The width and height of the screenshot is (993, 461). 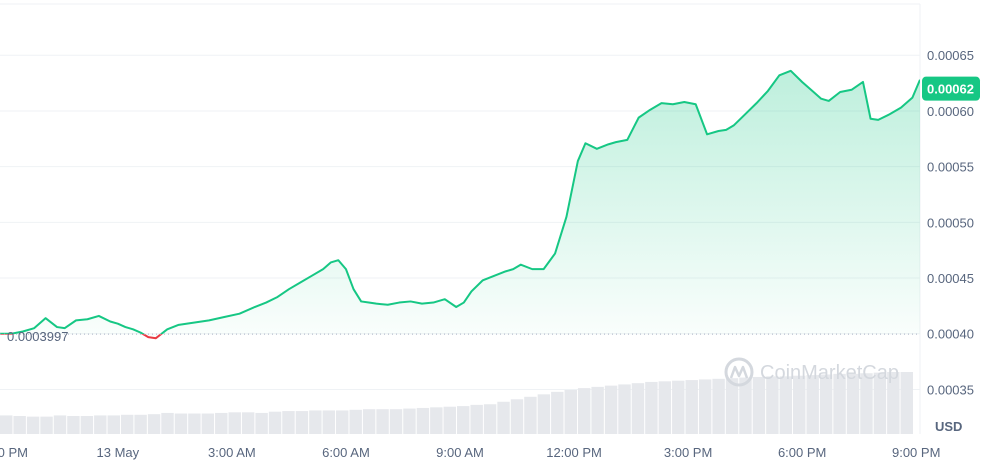 What do you see at coordinates (802, 452) in the screenshot?
I see `x-tick-label: 6:00 PM` at bounding box center [802, 452].